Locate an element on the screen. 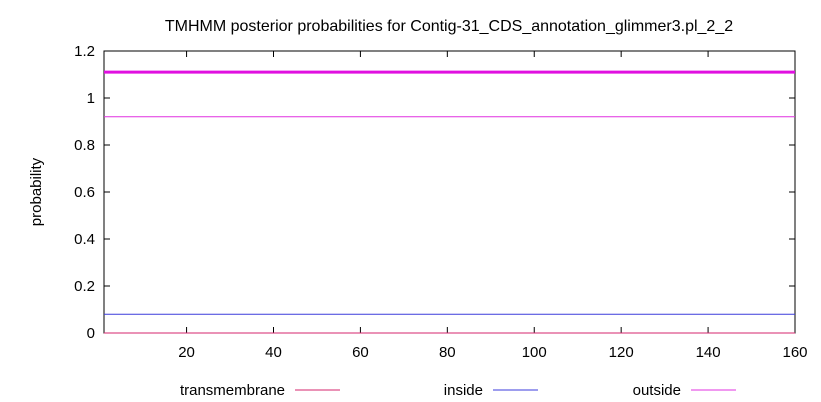 This screenshot has height=402, width=821. y-tick-label: 0 is located at coordinates (91, 333).